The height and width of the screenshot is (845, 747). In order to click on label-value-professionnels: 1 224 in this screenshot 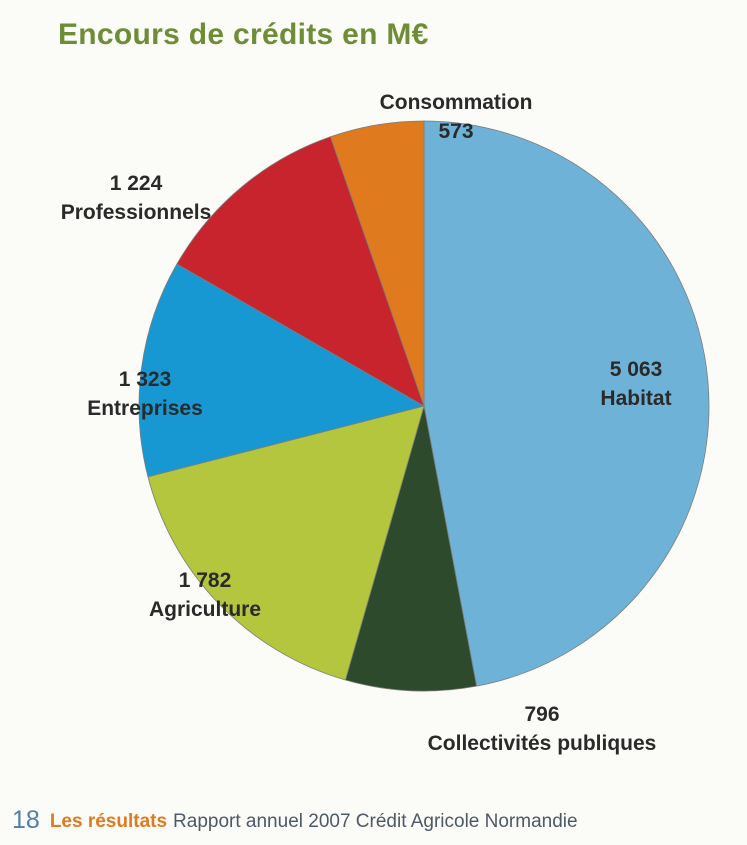, I will do `click(136, 183)`.